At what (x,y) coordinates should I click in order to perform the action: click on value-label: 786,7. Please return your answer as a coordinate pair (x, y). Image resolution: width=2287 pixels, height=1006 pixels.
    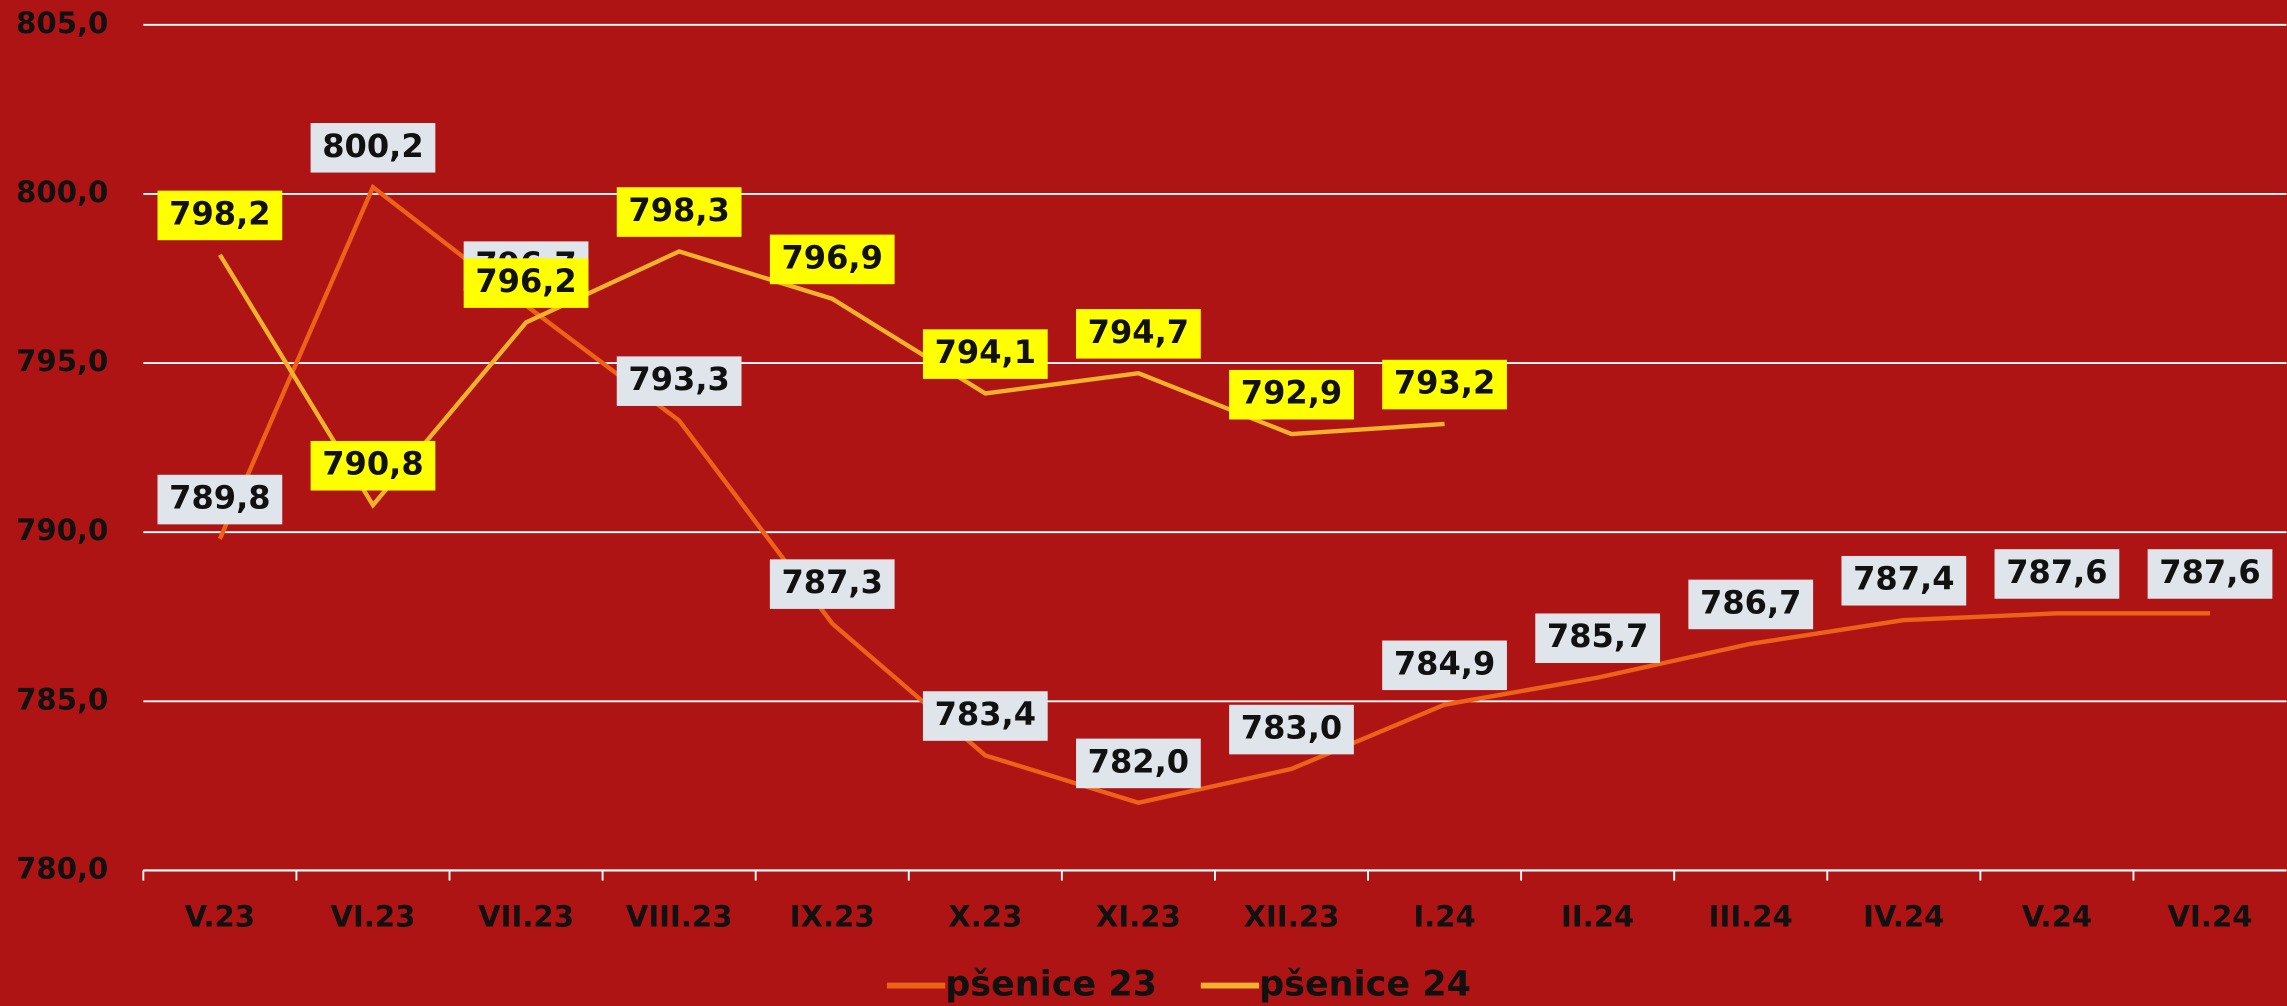
    Looking at the image, I should click on (1751, 604).